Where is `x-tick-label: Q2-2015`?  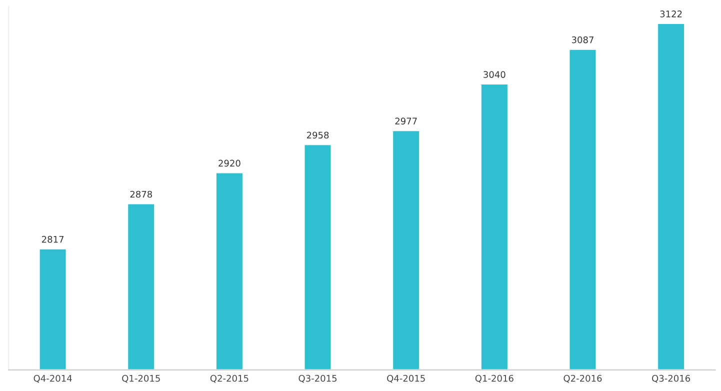 x-tick-label: Q2-2015 is located at coordinates (229, 378).